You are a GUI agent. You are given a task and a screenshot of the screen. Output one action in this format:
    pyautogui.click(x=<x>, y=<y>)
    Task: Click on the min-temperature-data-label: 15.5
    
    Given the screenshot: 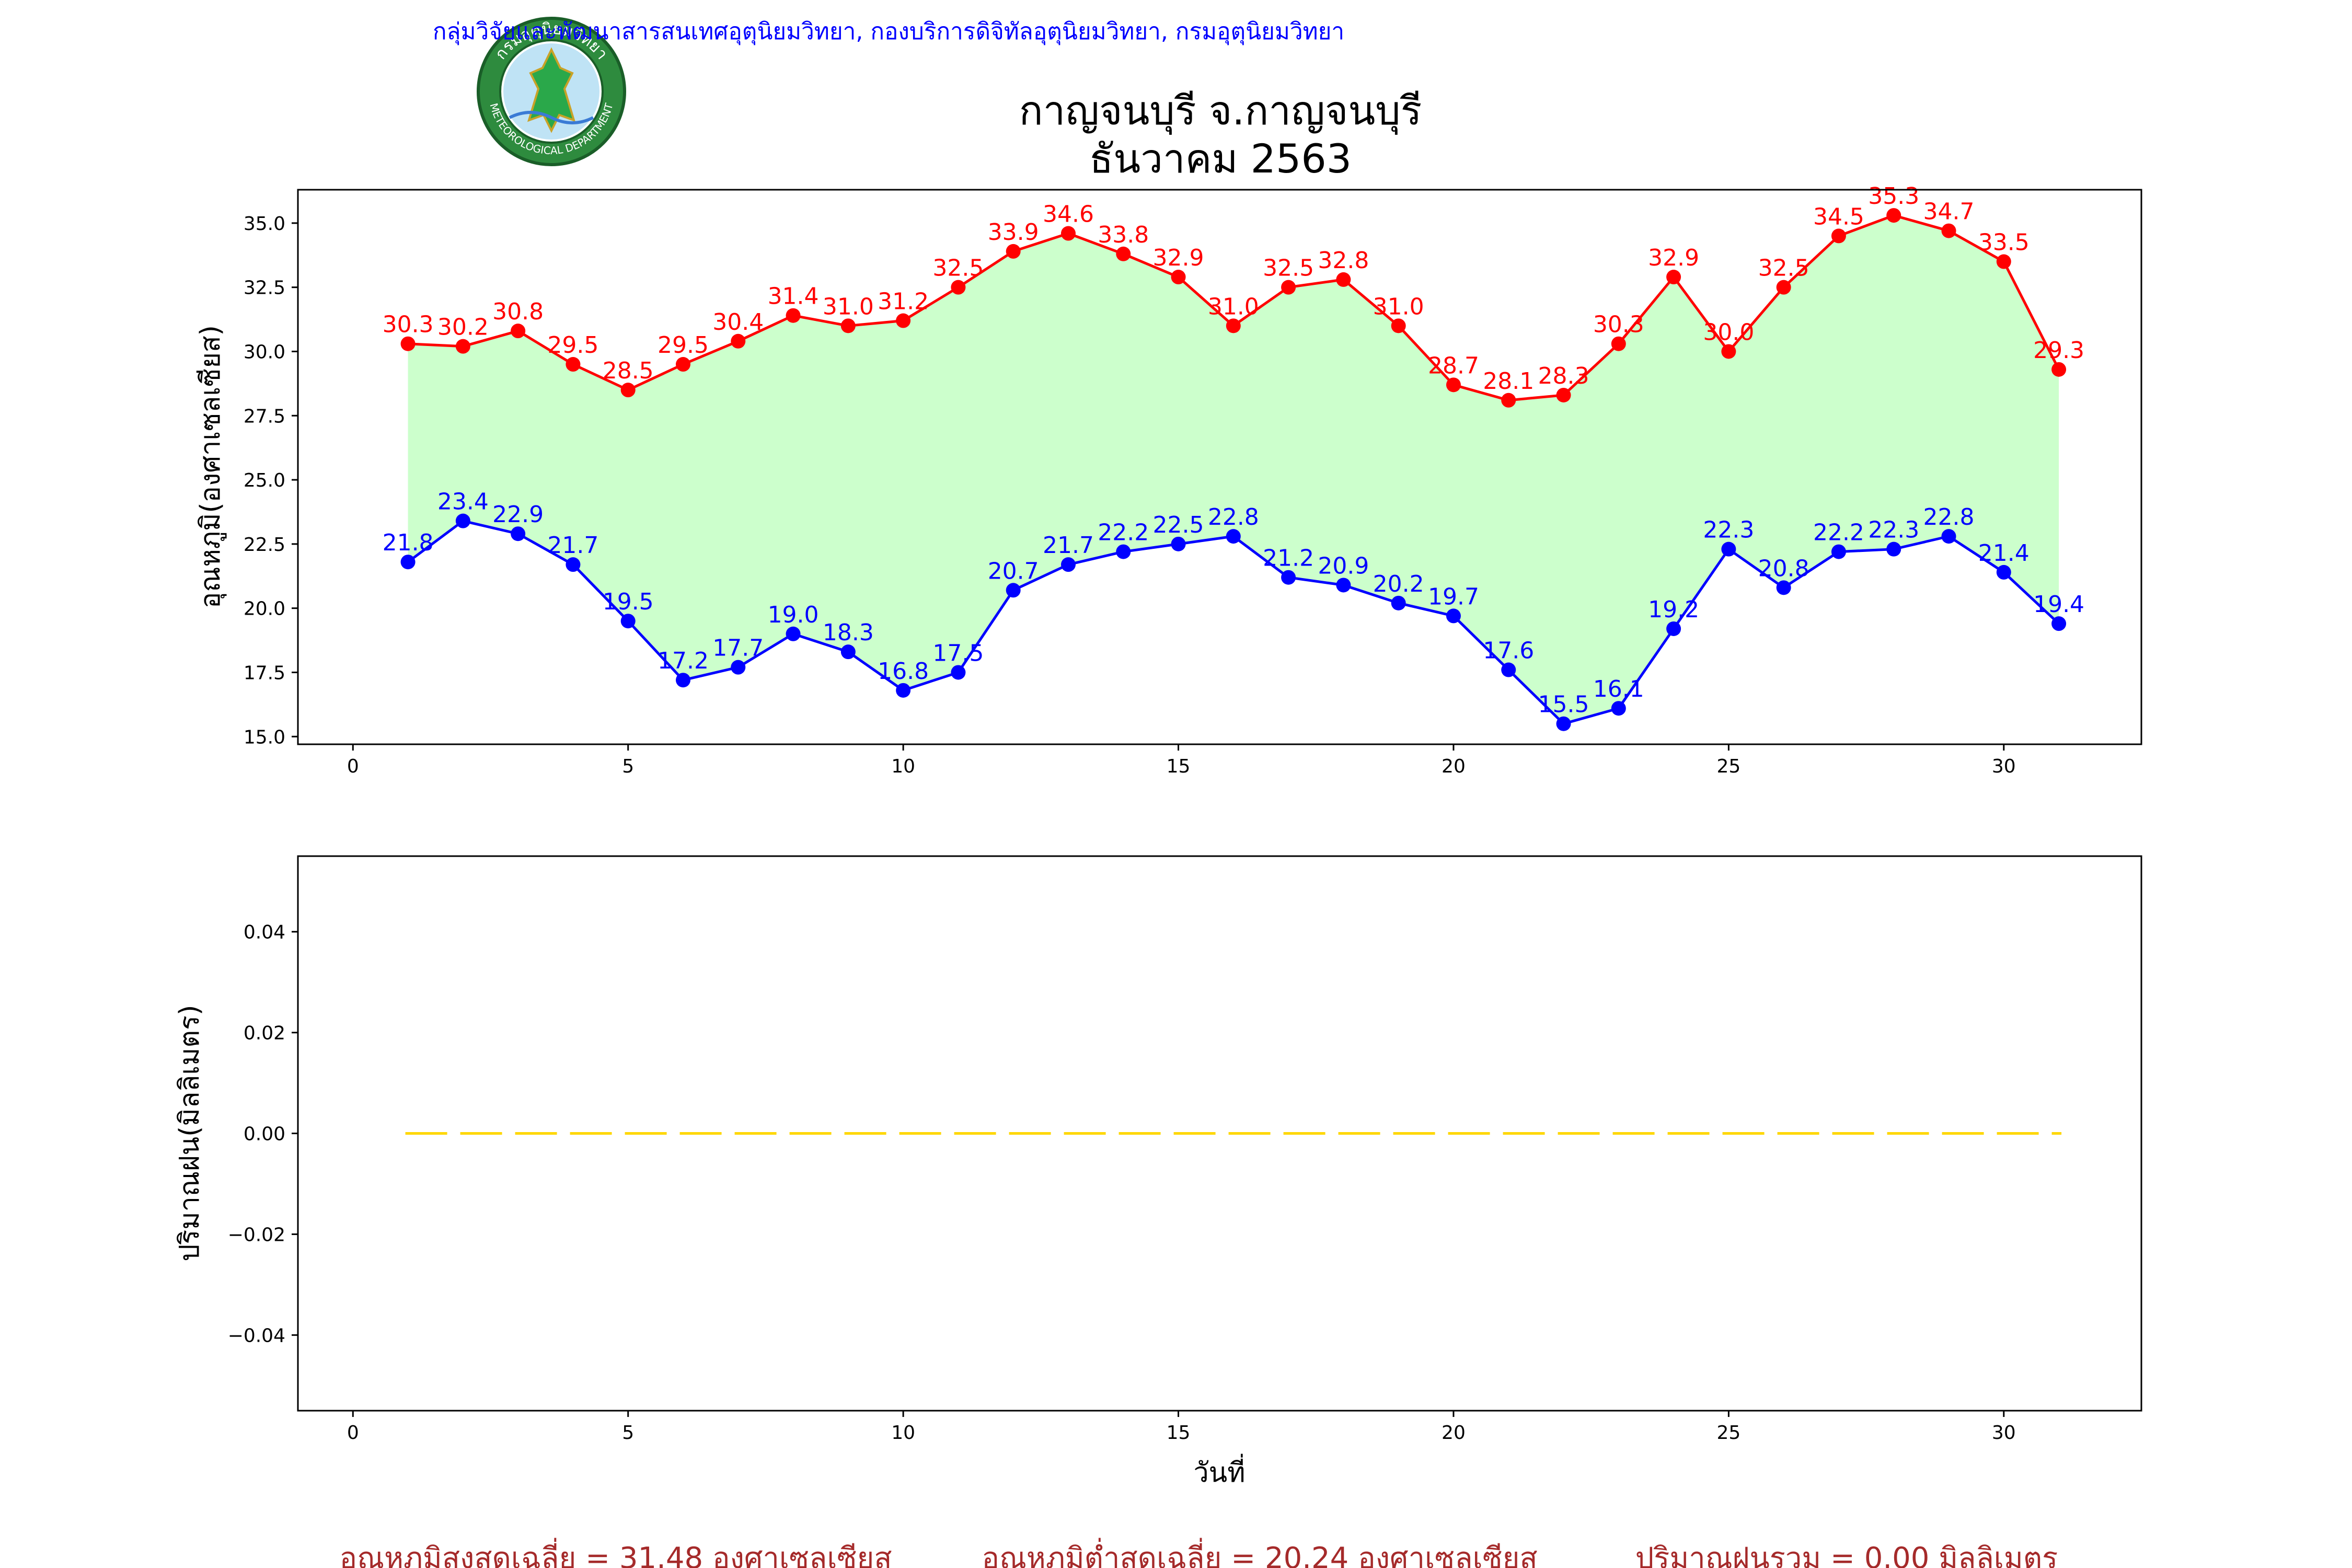 What is the action you would take?
    pyautogui.click(x=1563, y=704)
    